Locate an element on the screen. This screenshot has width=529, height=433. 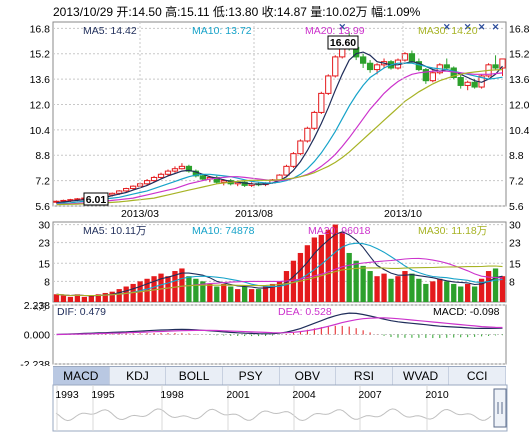
volume-y-tick-right: 23 is located at coordinates (515, 244).